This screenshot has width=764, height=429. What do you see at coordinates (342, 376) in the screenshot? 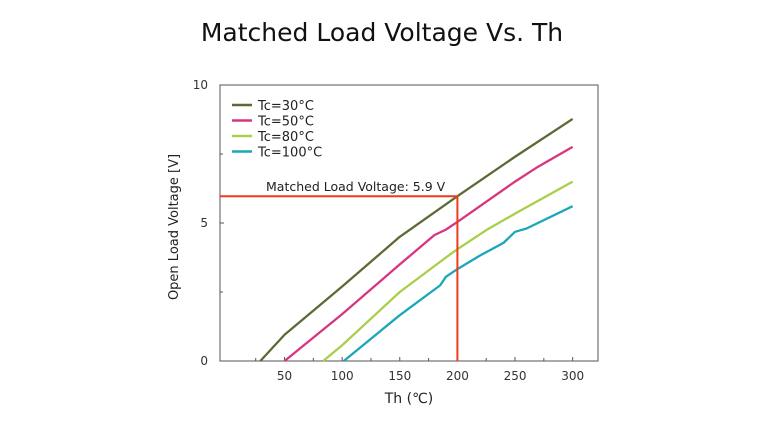
I see `x-tick-label: 100` at bounding box center [342, 376].